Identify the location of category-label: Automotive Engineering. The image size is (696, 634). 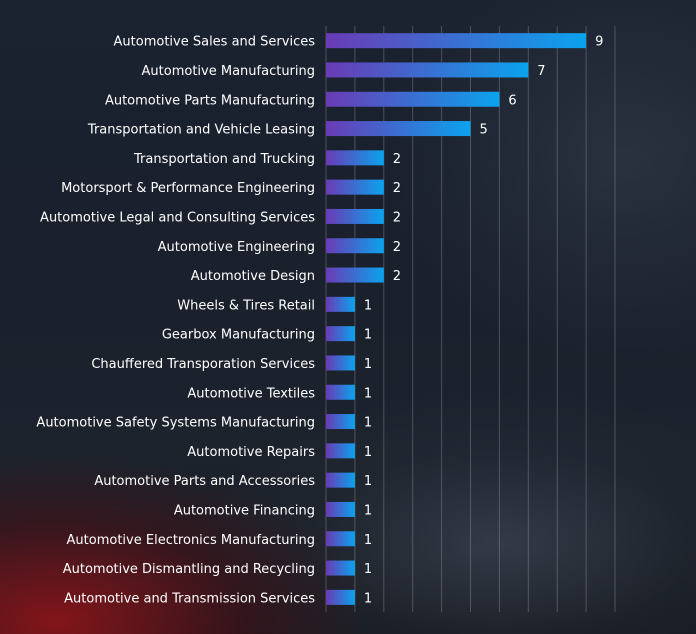
(236, 247).